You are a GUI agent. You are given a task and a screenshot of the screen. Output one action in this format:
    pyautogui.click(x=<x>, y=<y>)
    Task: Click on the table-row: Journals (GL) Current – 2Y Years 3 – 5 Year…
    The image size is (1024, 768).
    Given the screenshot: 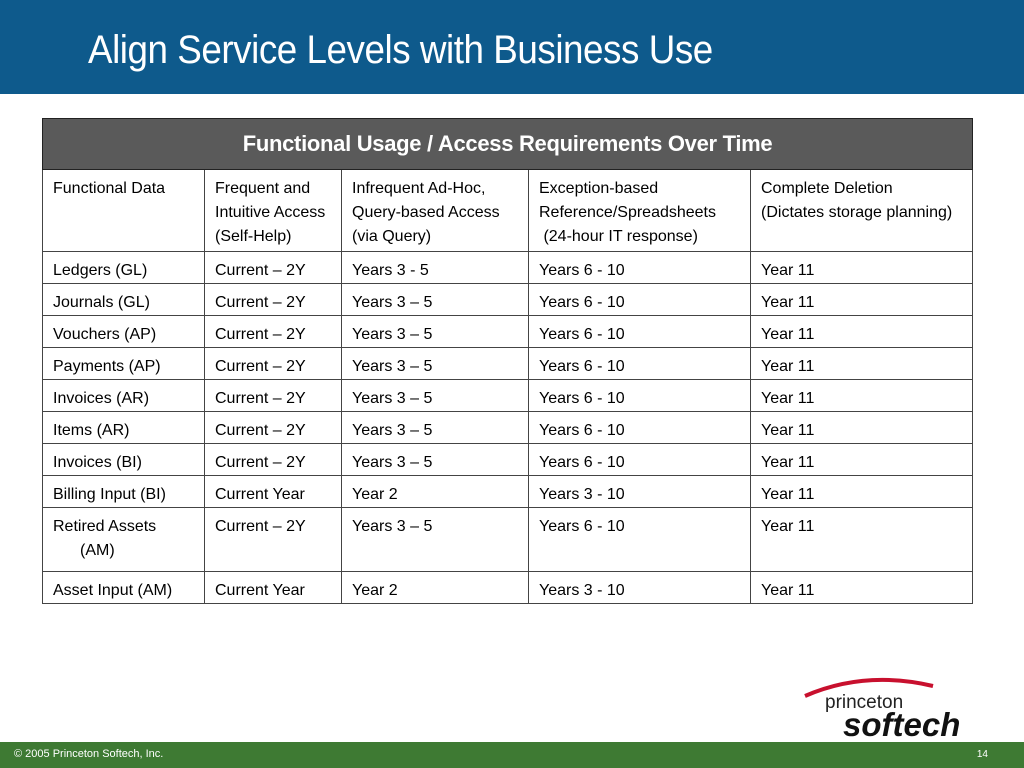 What is the action you would take?
    pyautogui.click(x=508, y=299)
    